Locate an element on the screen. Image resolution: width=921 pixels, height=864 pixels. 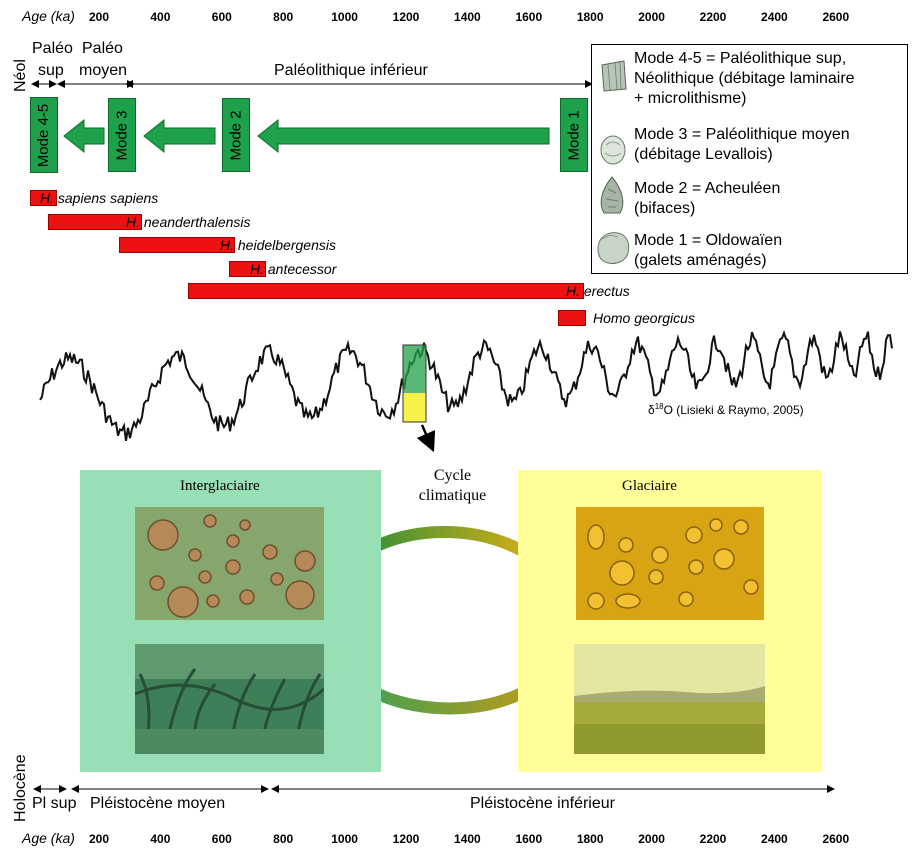
bottom-axis-tick-200: 200 is located at coordinates (99, 839).